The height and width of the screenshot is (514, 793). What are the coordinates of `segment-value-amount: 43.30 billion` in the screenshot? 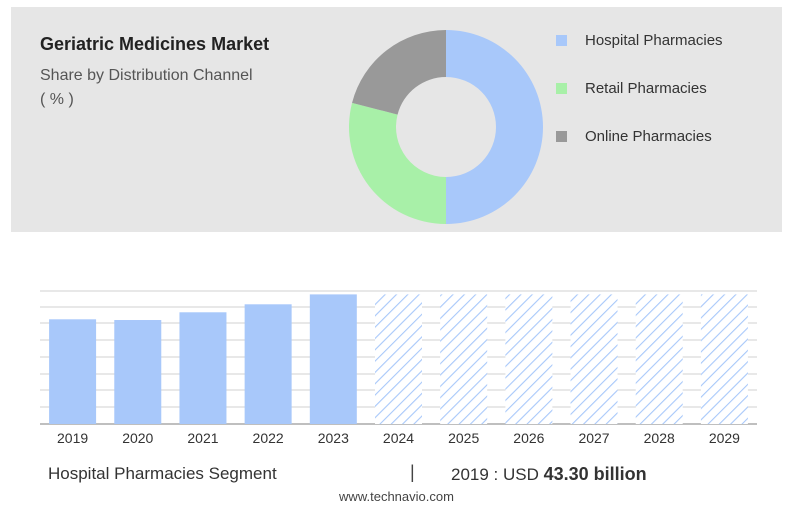 It's located at (595, 474).